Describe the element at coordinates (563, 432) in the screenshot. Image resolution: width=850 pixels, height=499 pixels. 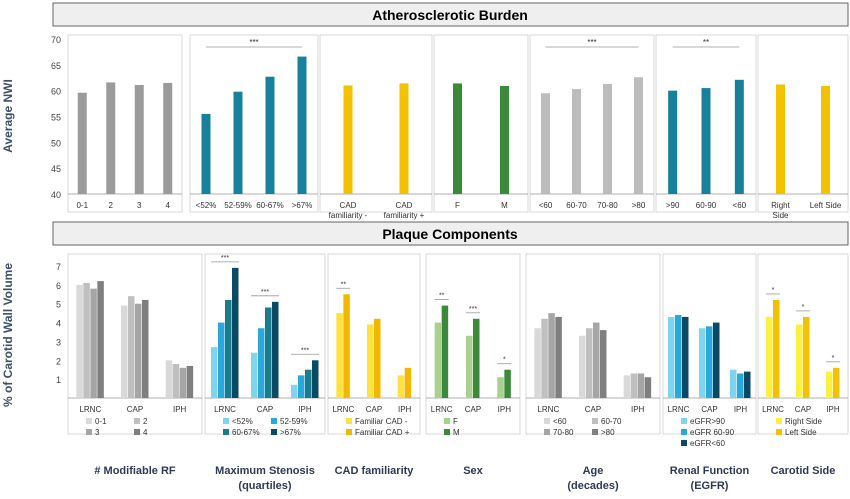
I see `legend-label: 70-80` at that location.